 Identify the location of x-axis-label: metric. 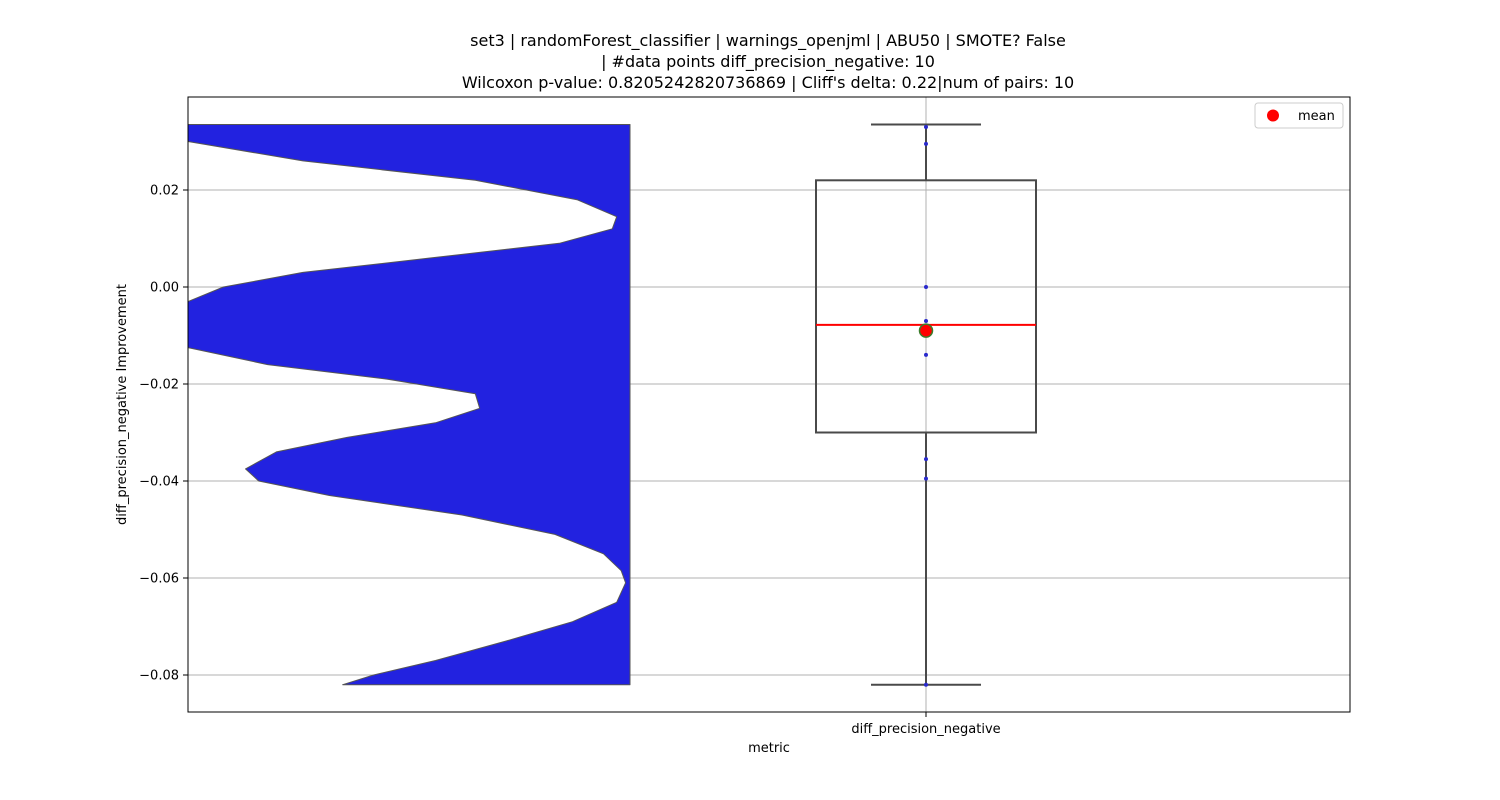
(769, 748).